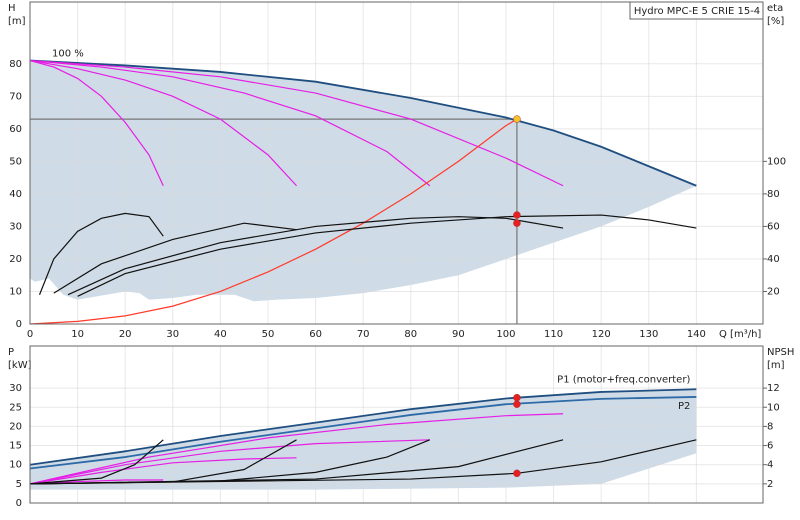 Image resolution: width=800 pixels, height=520 pixels. Describe the element at coordinates (773, 388) in the screenshot. I see `y2-tick-label: 12` at that location.